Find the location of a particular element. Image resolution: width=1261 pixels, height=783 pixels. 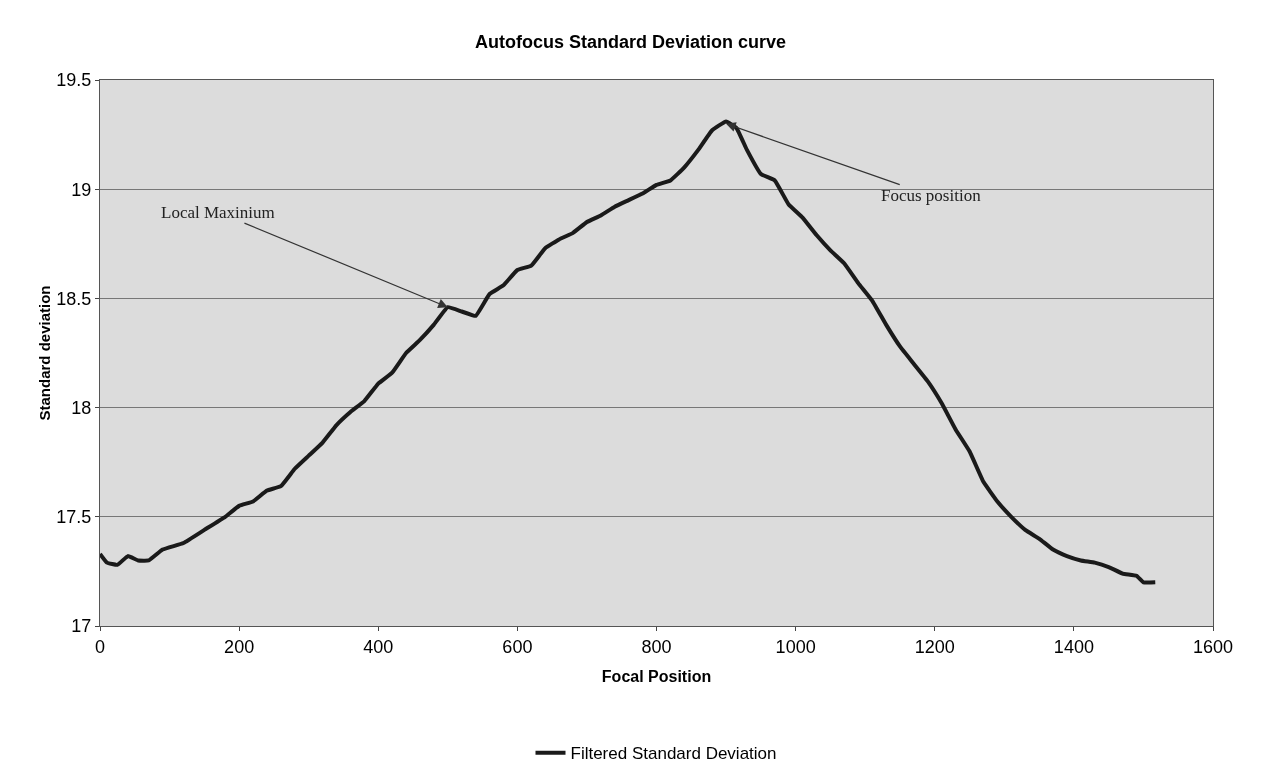

x-tick-label: 1400 is located at coordinates (1073, 646).